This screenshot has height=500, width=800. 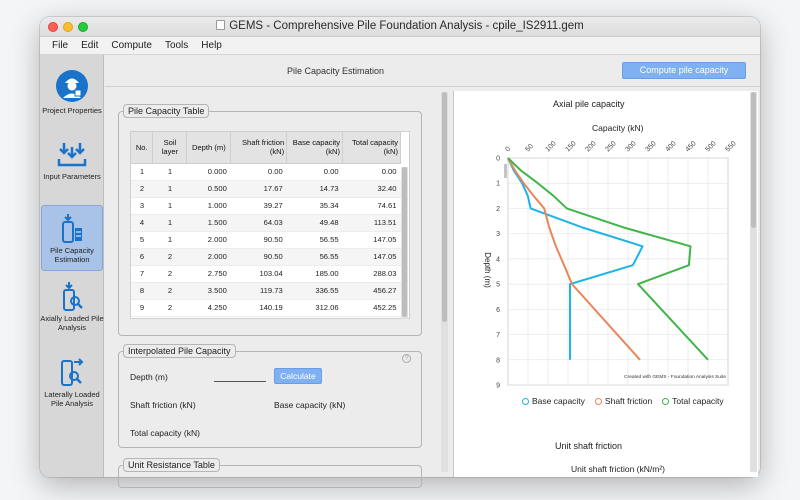 I want to click on table-cell: 17.67, so click(x=258, y=189).